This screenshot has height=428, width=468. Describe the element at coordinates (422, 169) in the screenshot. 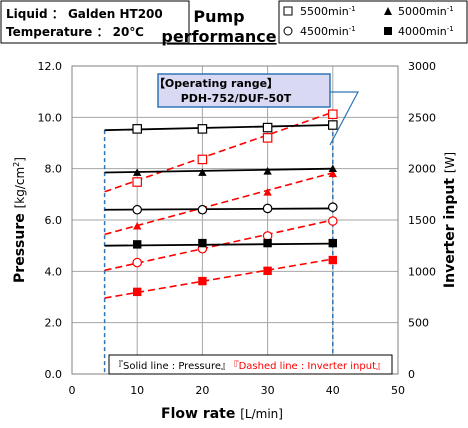

I see `y2-tick-label: 2000` at that location.